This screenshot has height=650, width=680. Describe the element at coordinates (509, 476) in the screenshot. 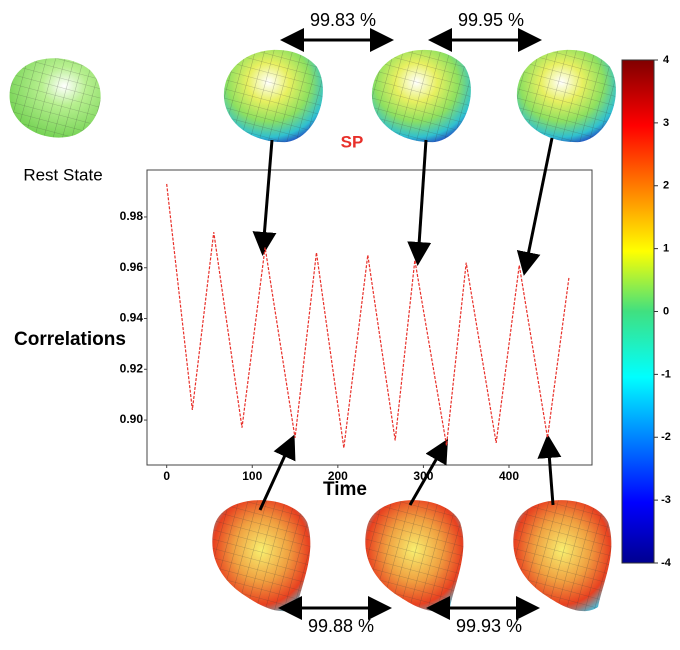

I see `x-tick-label: 400` at that location.